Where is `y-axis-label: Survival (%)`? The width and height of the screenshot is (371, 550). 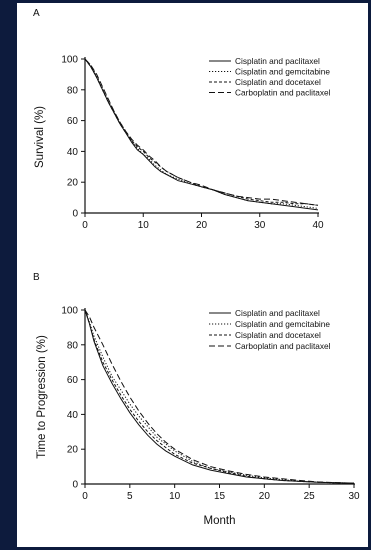 y-axis-label: Survival (%) is located at coordinates (40, 137).